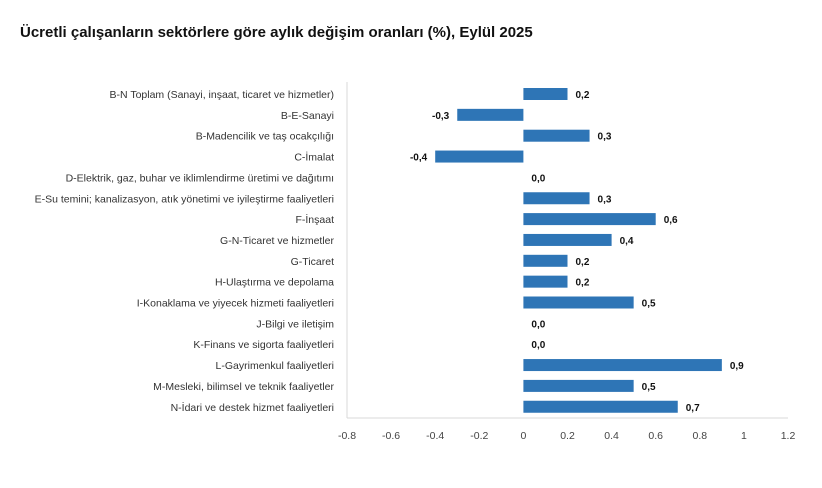  I want to click on category-label: F-İnşaat, so click(314, 219).